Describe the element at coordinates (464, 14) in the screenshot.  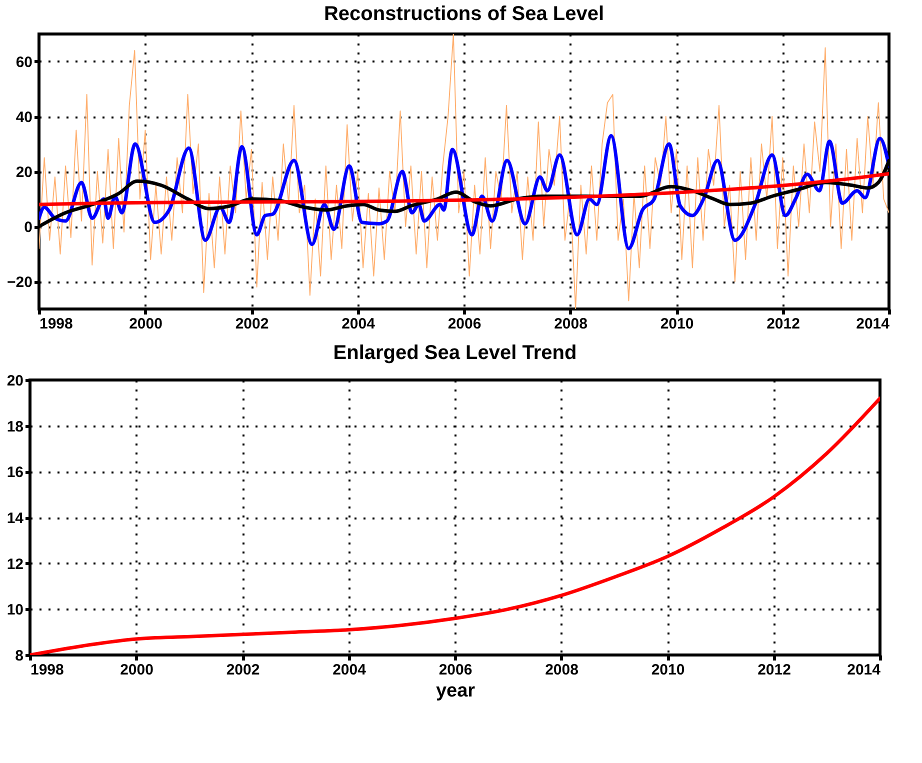
I see `chart-title: Reconstructions of Sea Level` at that location.